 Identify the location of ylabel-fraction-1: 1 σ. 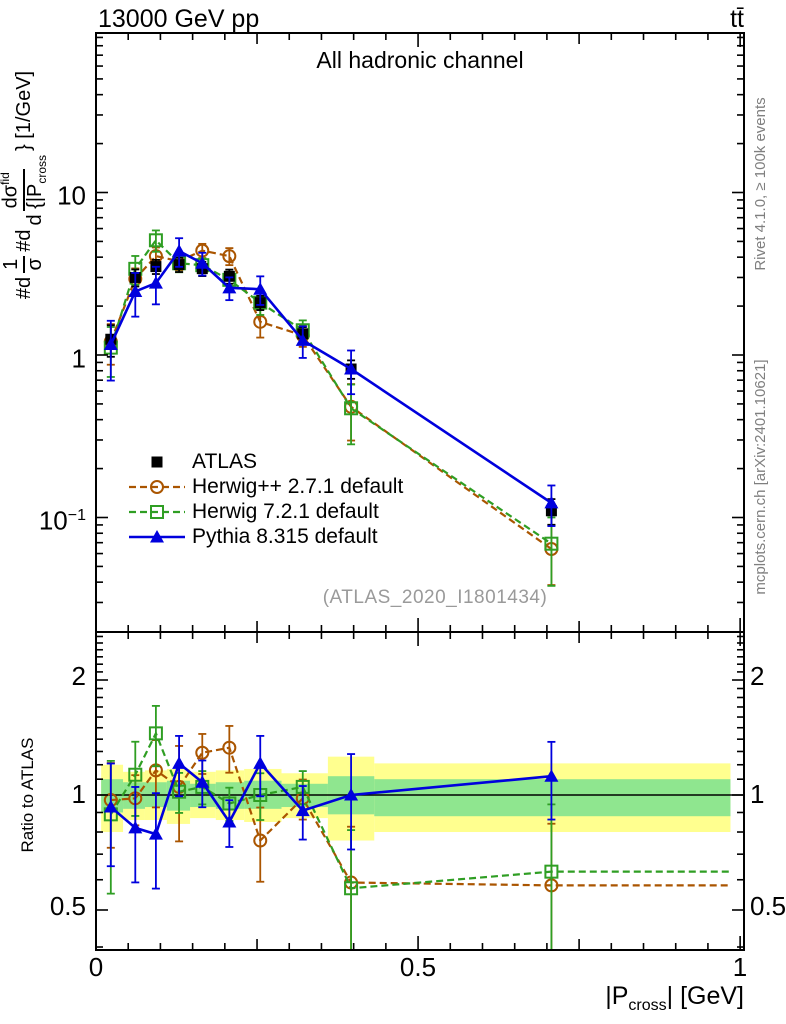
(23, 264).